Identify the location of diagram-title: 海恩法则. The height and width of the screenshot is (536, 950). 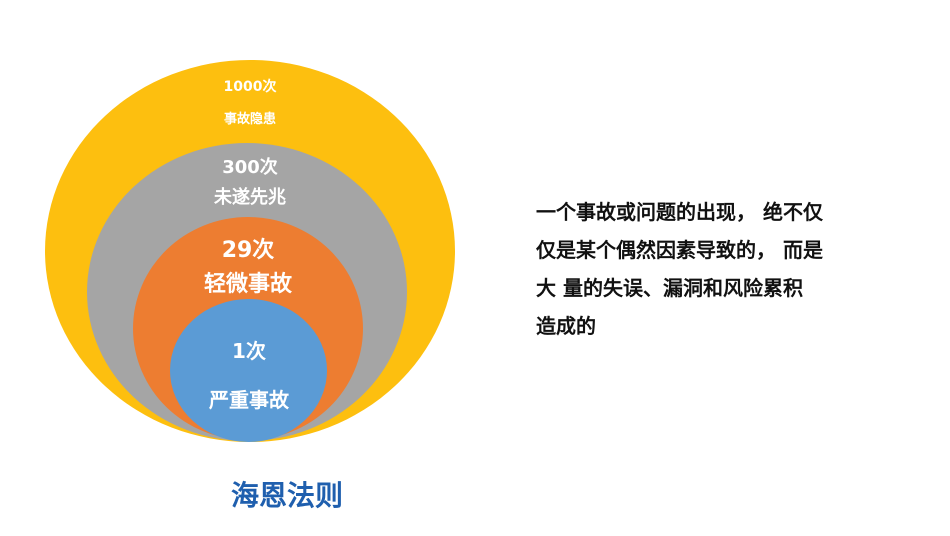
(287, 495).